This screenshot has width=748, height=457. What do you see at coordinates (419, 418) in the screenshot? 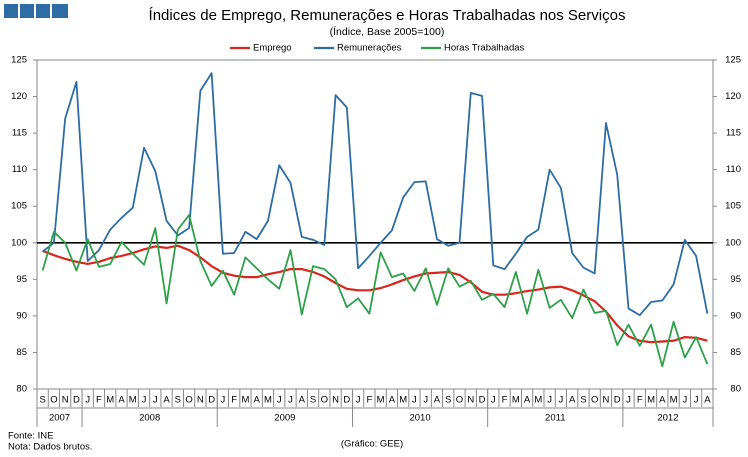
I see `year-label: 2010` at bounding box center [419, 418].